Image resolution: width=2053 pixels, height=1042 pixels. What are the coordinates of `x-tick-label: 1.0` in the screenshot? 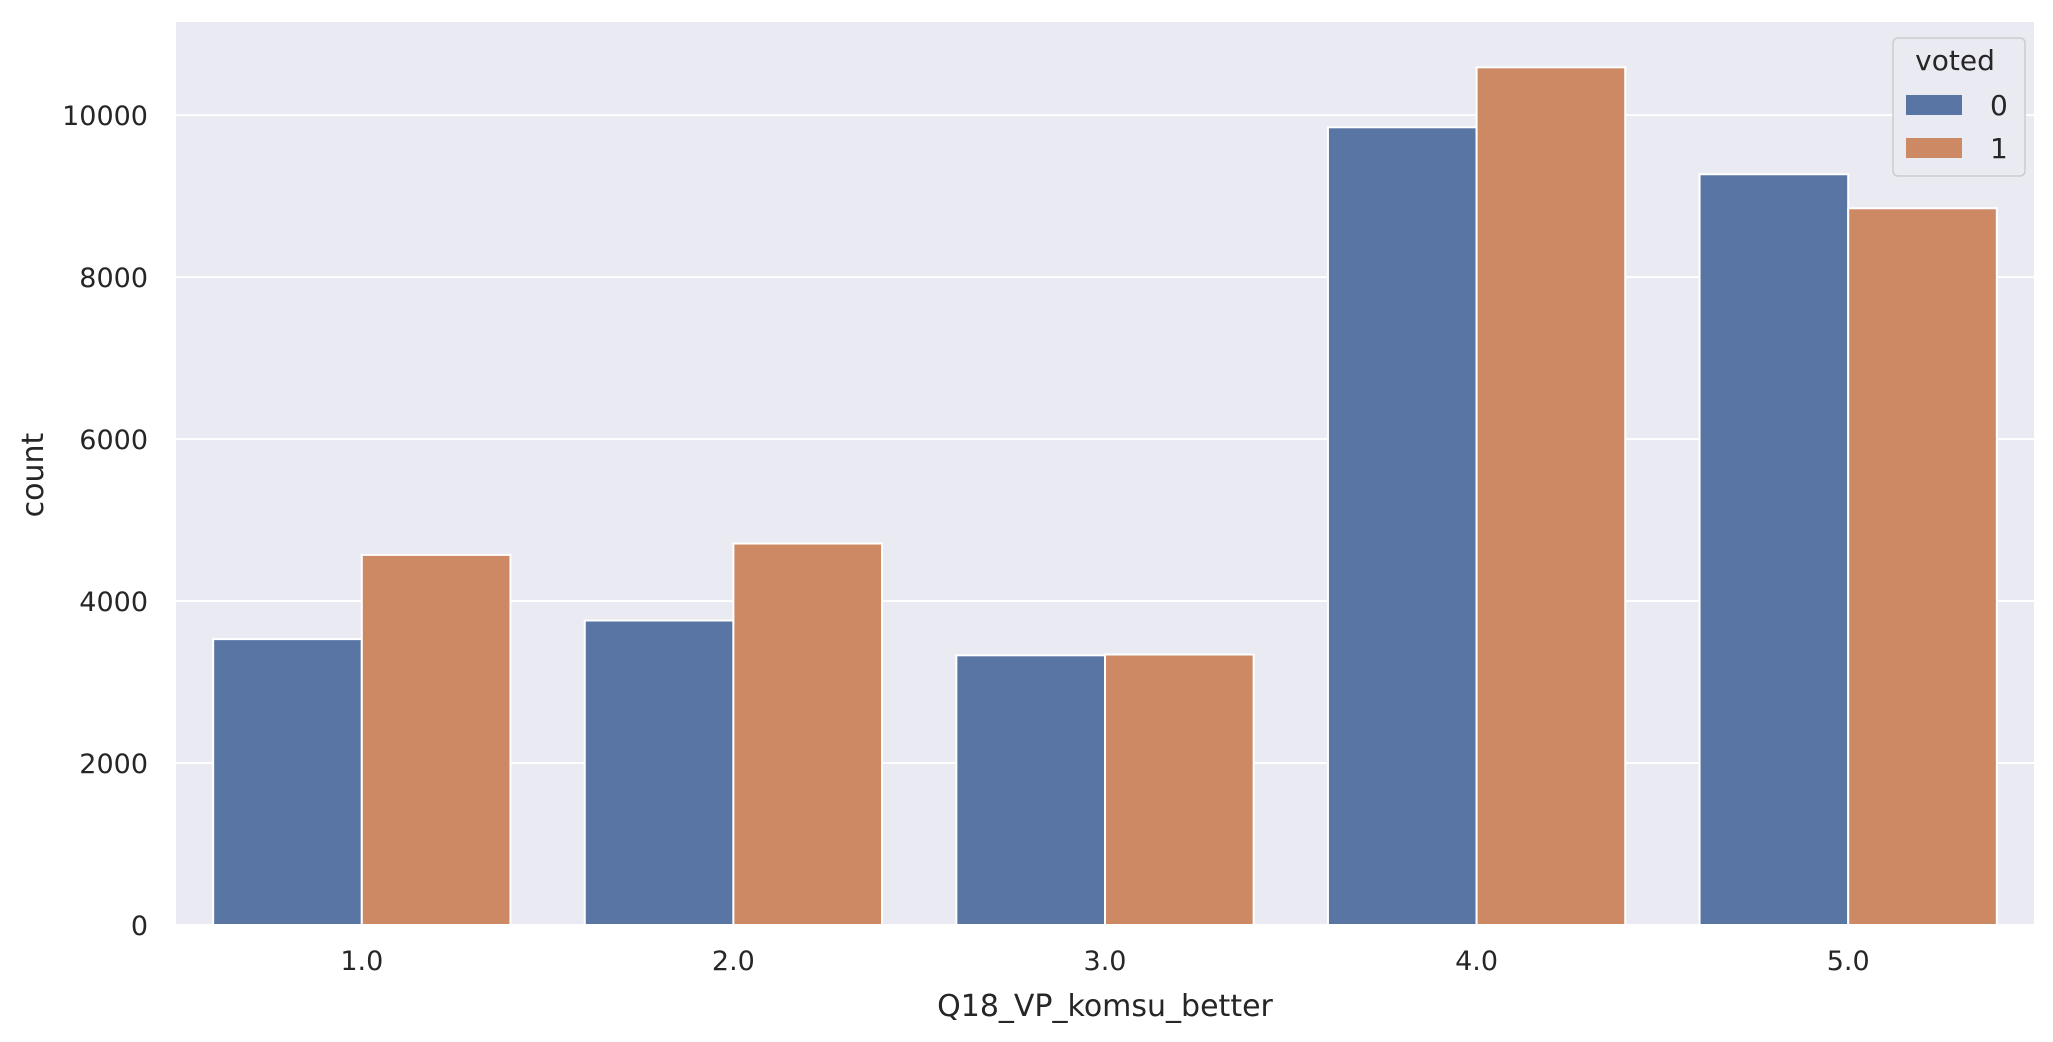 It's located at (361, 961).